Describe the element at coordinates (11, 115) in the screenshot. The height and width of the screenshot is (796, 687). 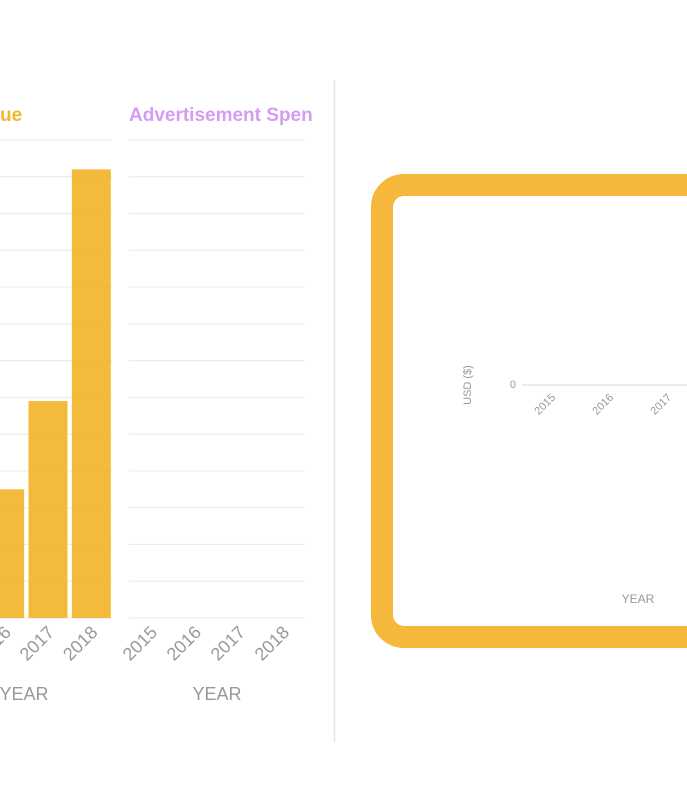
I see `chart-title: ue` at that location.